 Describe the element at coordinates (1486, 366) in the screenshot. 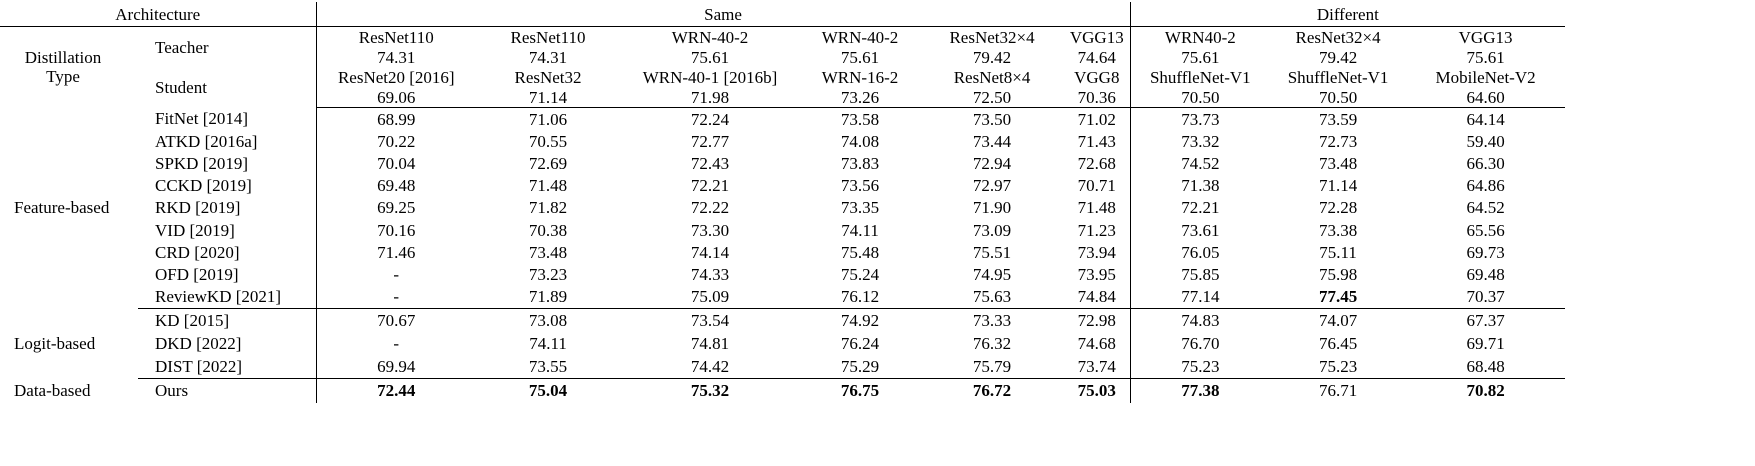

I see `result-cell: 68.48` at that location.